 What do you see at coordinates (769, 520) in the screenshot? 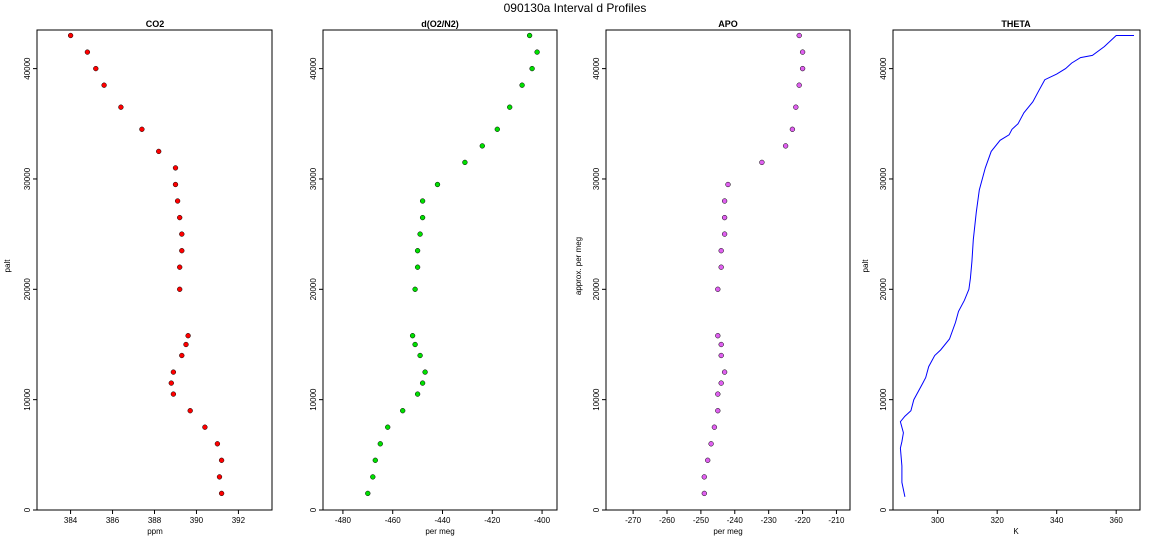
I see `apo-x-tick-label: -230` at bounding box center [769, 520].